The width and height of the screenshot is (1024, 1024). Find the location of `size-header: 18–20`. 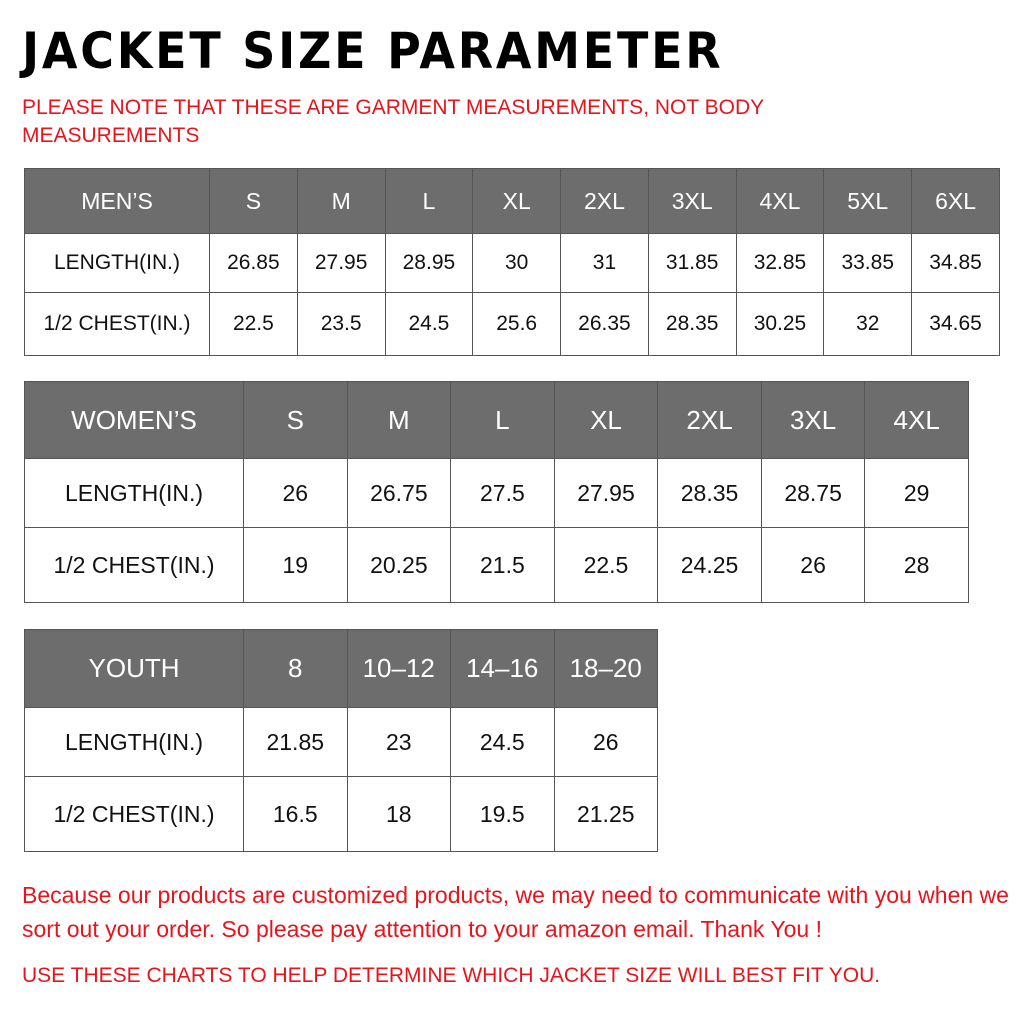

size-header: 18–20 is located at coordinates (605, 668).